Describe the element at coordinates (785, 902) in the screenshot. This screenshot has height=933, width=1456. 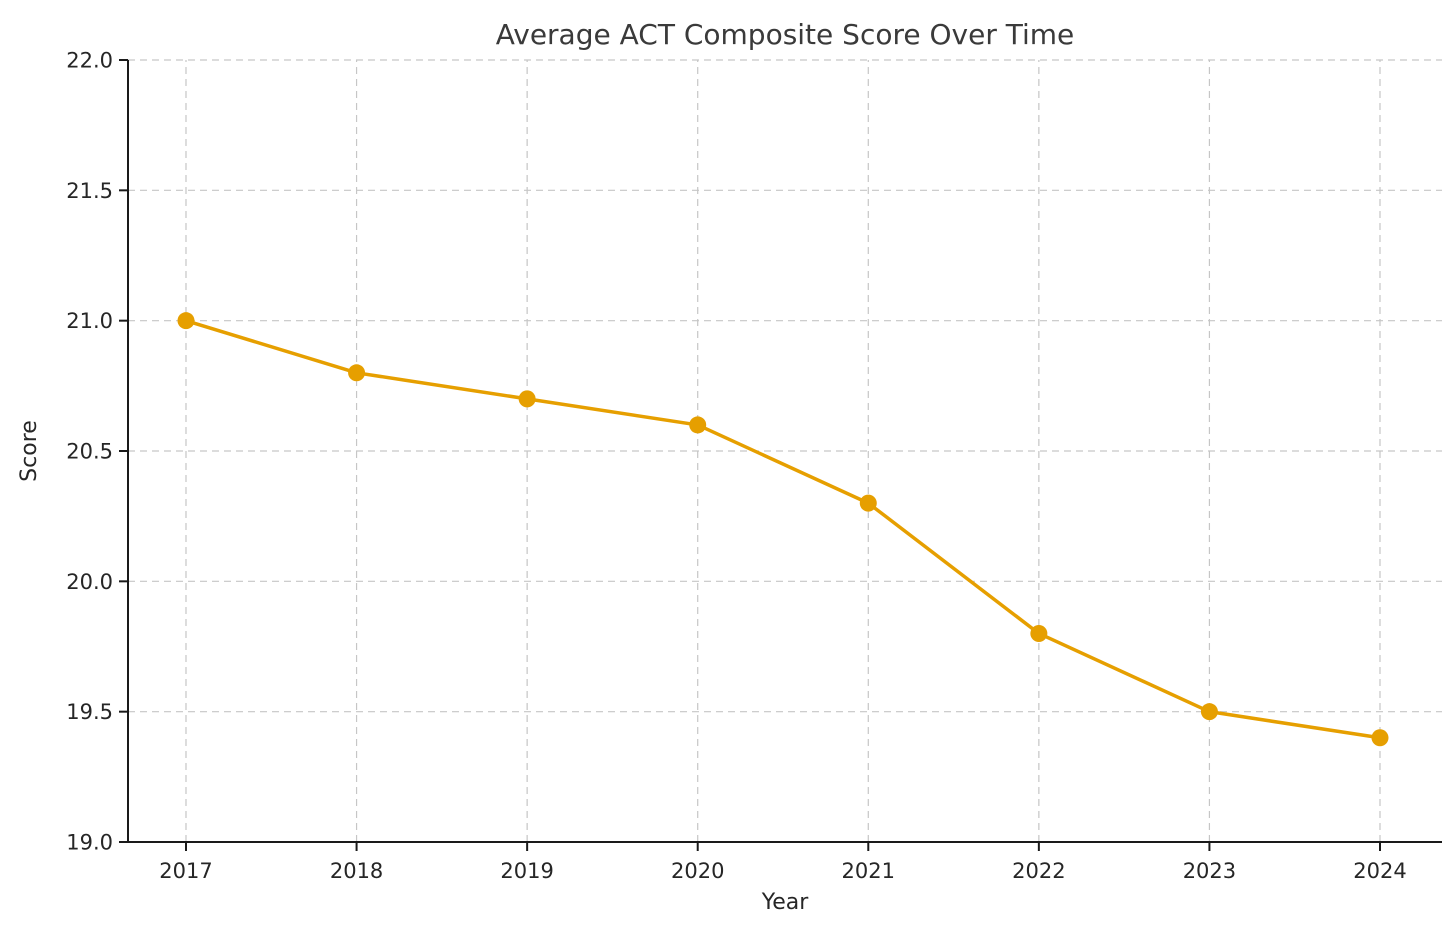
I see `x-axis-label: Year` at that location.